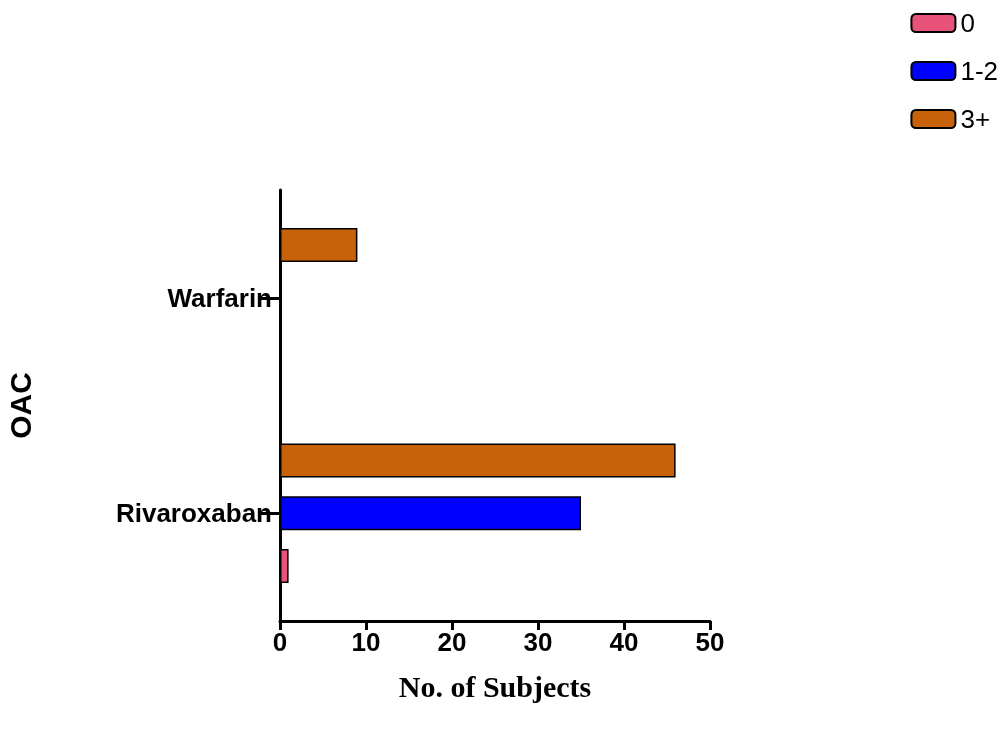 This screenshot has width=1008, height=738. What do you see at coordinates (710, 642) in the screenshot?
I see `x-tick-label: 50` at bounding box center [710, 642].